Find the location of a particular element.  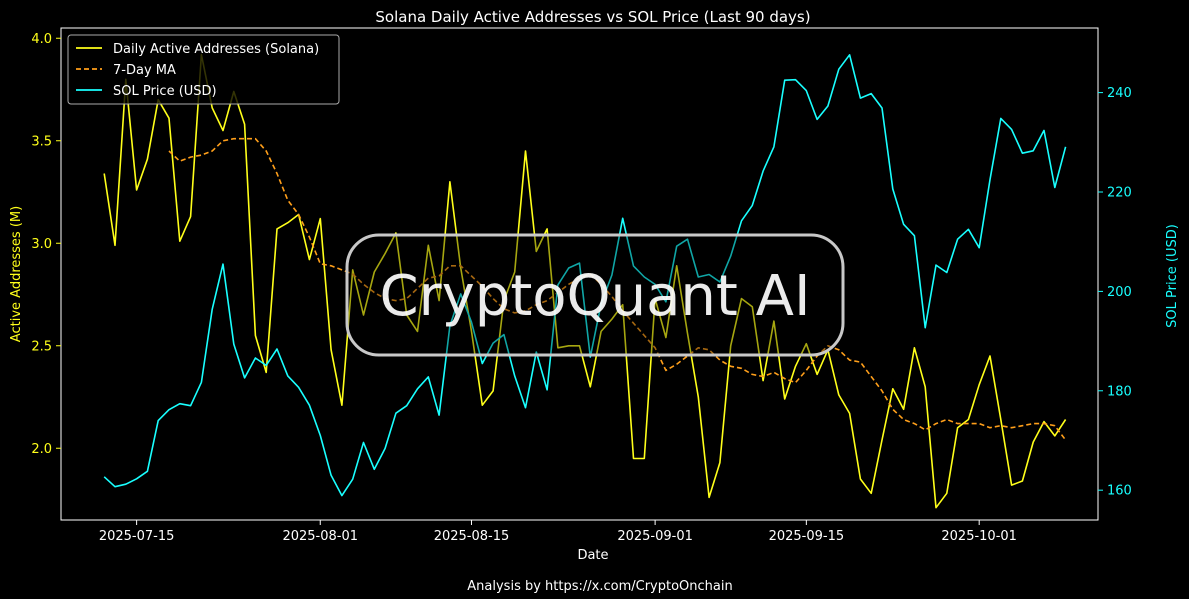

y-right-tick-label: 240 is located at coordinates (1119, 93).